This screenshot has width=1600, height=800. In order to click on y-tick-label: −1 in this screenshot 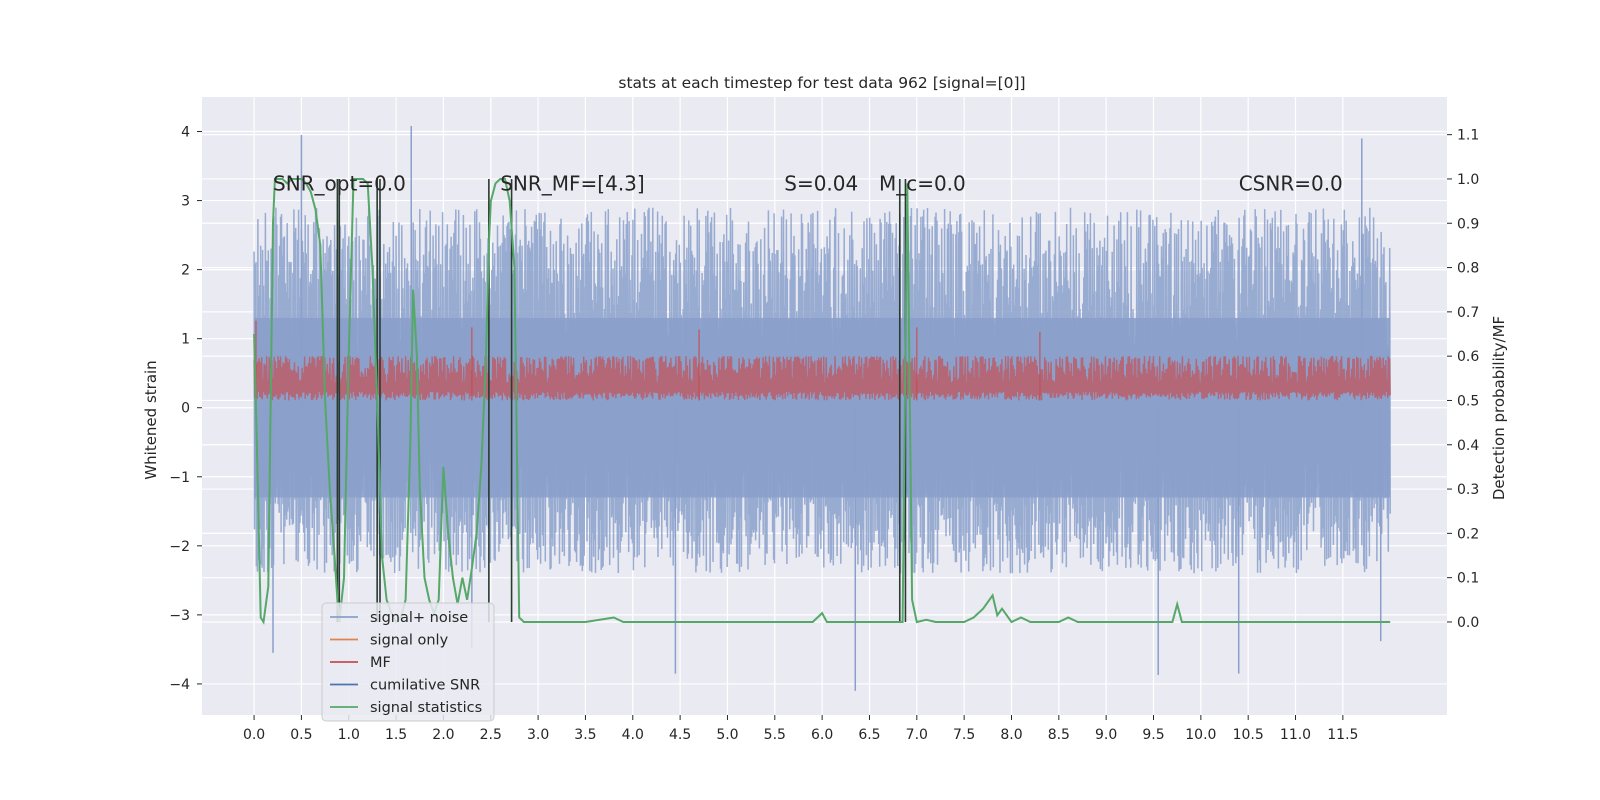, I will do `click(179, 478)`.